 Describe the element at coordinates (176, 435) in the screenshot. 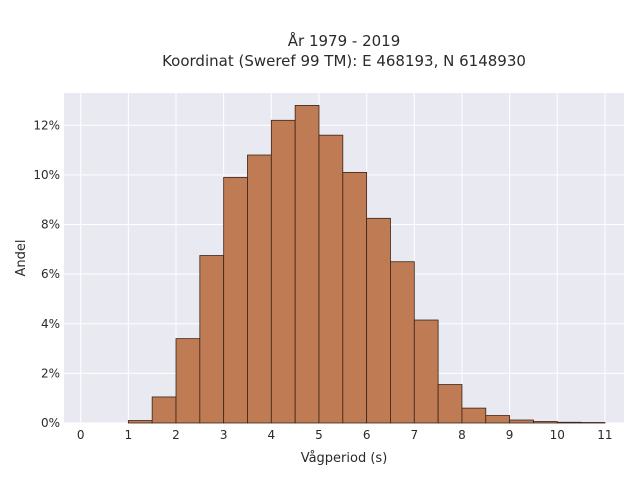

I see `x-tick-label: 2` at that location.